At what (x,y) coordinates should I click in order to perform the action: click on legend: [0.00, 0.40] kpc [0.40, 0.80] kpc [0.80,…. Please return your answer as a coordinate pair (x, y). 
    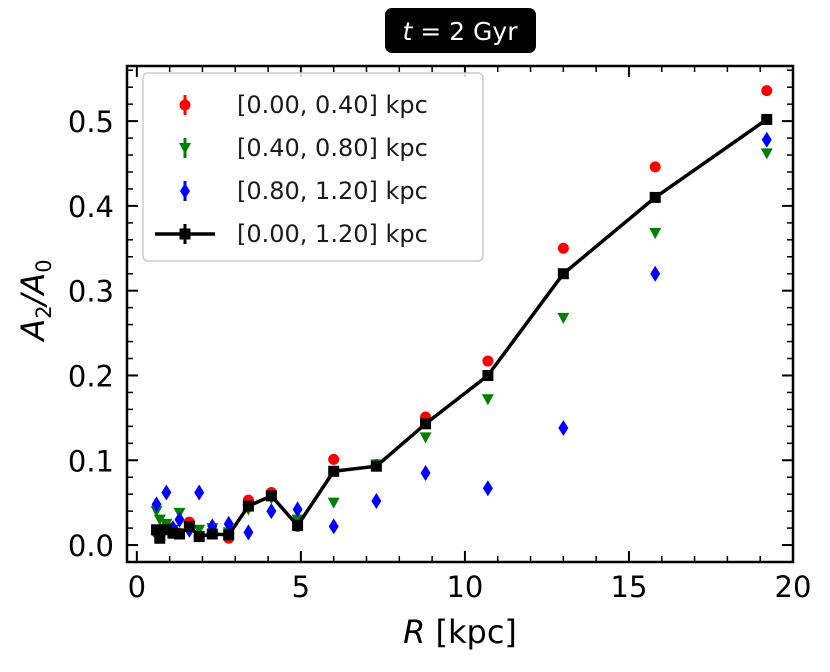
    Looking at the image, I should click on (313, 167).